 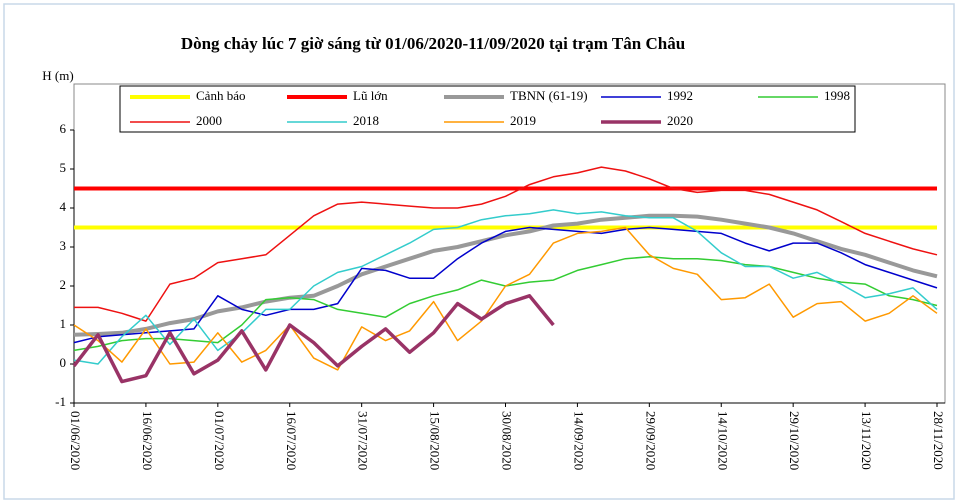 I want to click on legend-label: Cảnh báo, so click(x=220, y=95).